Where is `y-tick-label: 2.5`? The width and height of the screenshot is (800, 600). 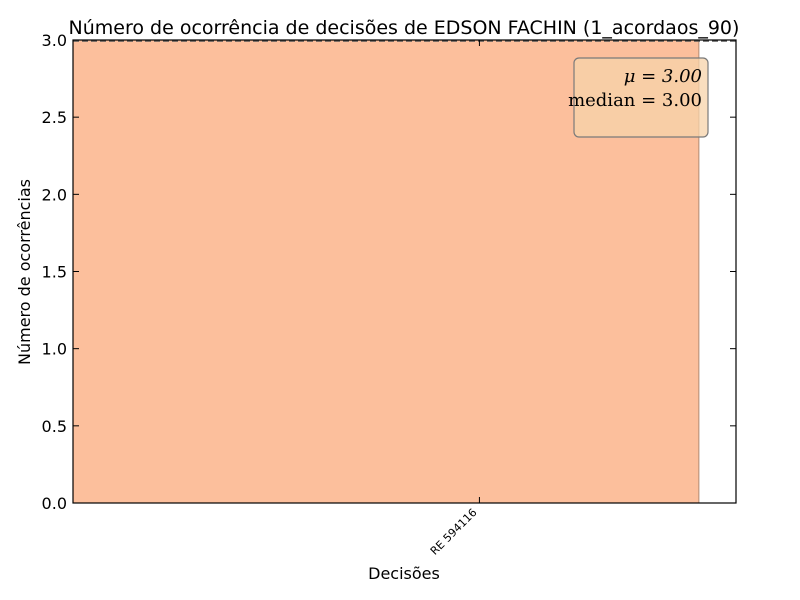
y-tick-label: 2.5 is located at coordinates (54, 117).